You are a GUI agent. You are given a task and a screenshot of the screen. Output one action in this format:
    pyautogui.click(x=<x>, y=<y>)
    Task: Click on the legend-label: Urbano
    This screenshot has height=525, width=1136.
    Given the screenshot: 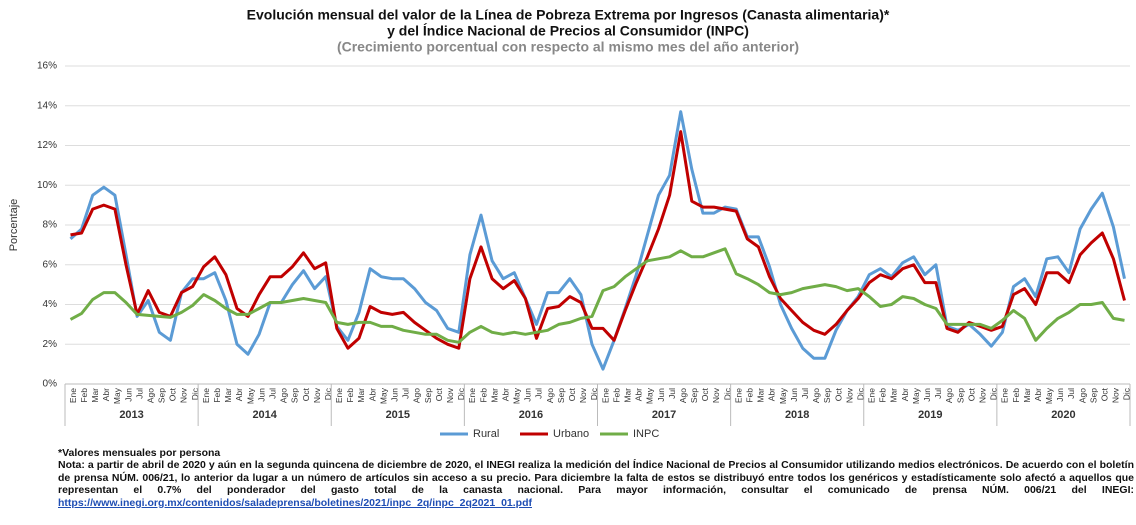 What is the action you would take?
    pyautogui.click(x=571, y=434)
    